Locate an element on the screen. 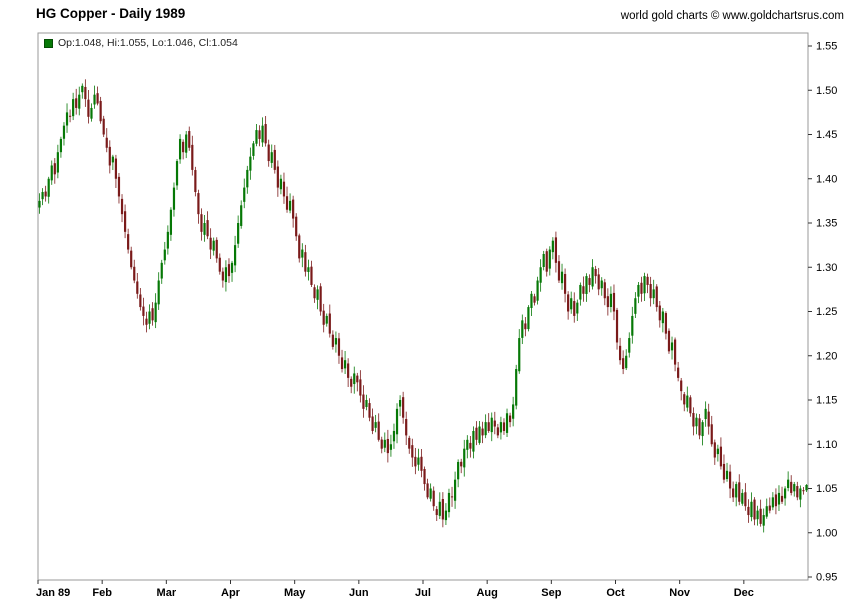  y-tick-label: 1.40 is located at coordinates (826, 179).